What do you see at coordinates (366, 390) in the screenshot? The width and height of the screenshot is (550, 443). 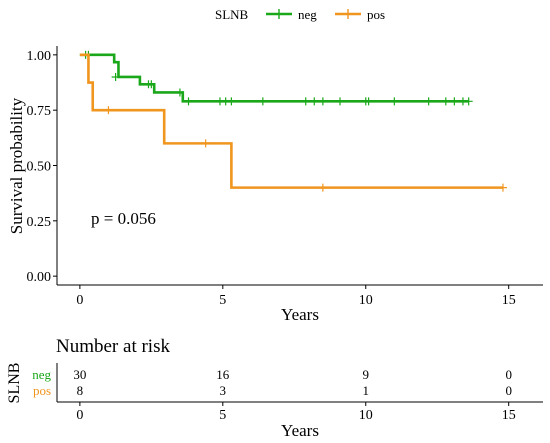 I see `risk-count-pos: 1` at bounding box center [366, 390].